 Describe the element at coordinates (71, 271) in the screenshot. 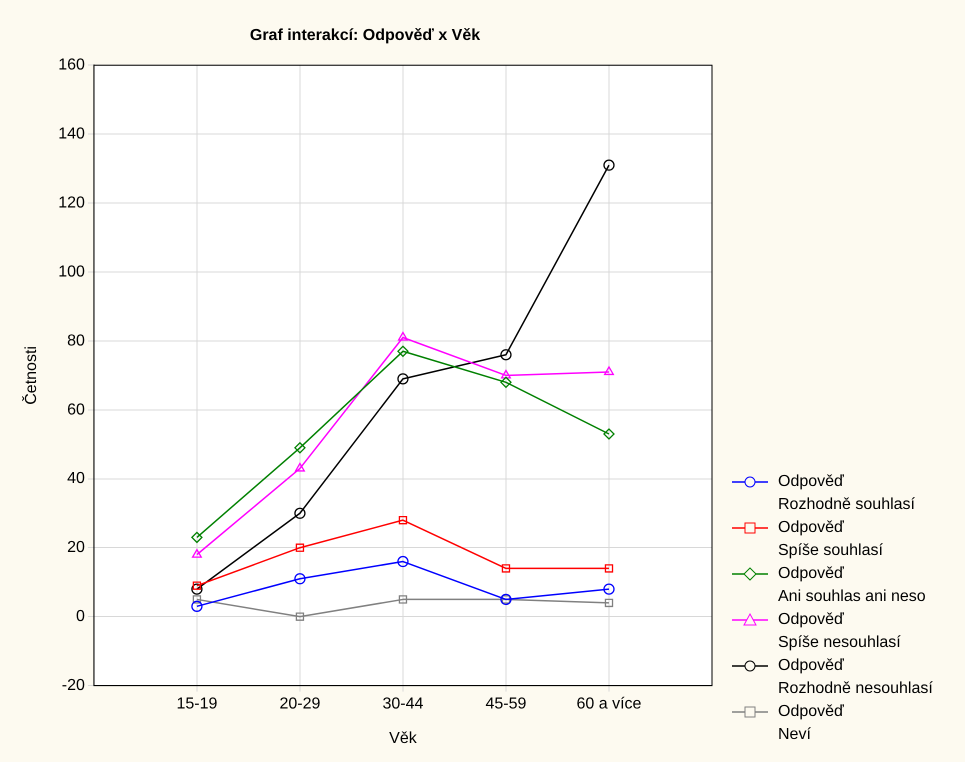

I see `y-tick-label: 100` at that location.